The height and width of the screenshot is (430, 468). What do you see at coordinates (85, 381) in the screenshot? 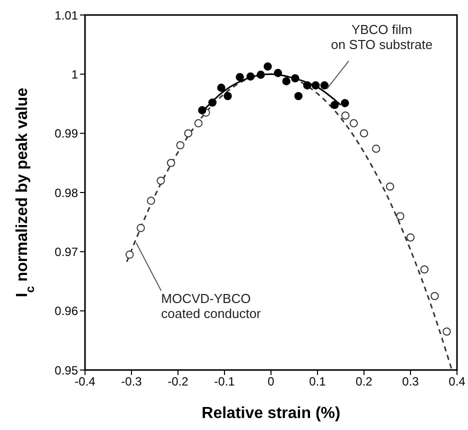
I see `x-tick-label: -0.4` at bounding box center [85, 381].